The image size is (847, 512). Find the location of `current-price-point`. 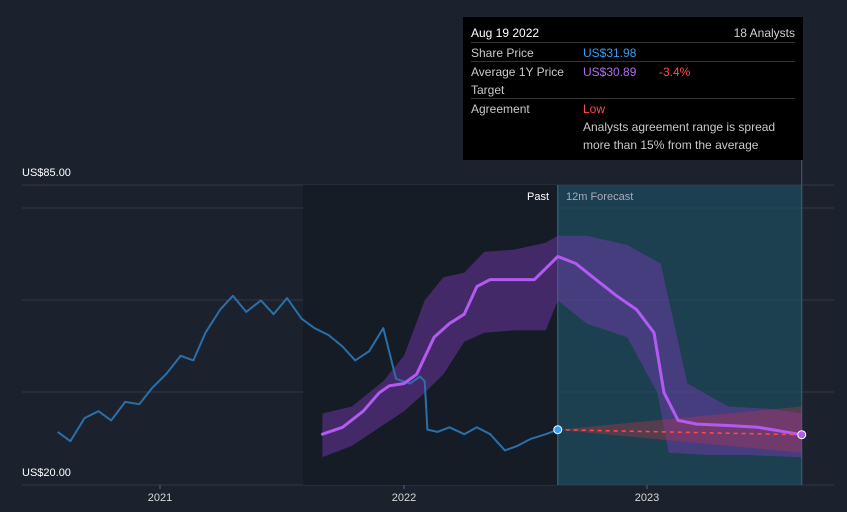

current-price-point is located at coordinates (558, 430).